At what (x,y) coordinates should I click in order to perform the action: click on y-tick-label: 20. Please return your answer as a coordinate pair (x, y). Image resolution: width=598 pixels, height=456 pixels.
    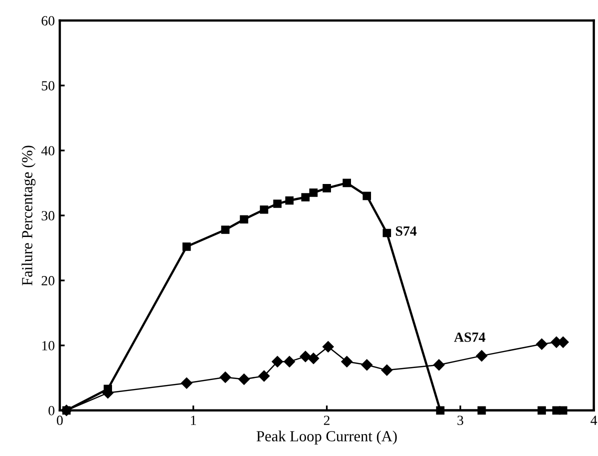
    Looking at the image, I should click on (48, 281).